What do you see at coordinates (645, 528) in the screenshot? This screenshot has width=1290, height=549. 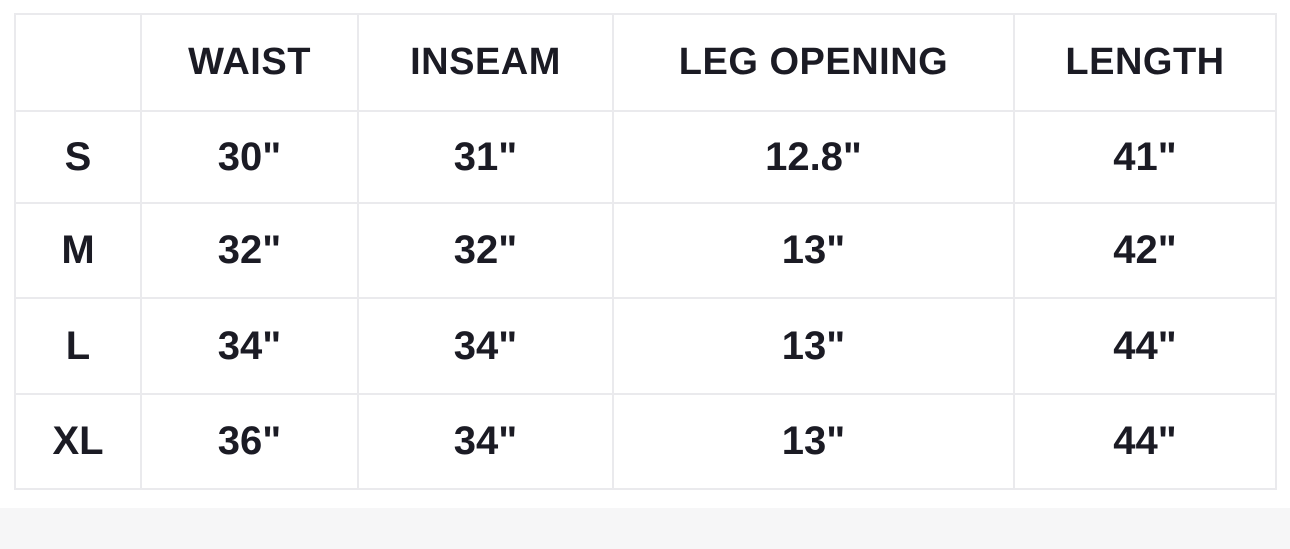 I see `footer-band` at bounding box center [645, 528].